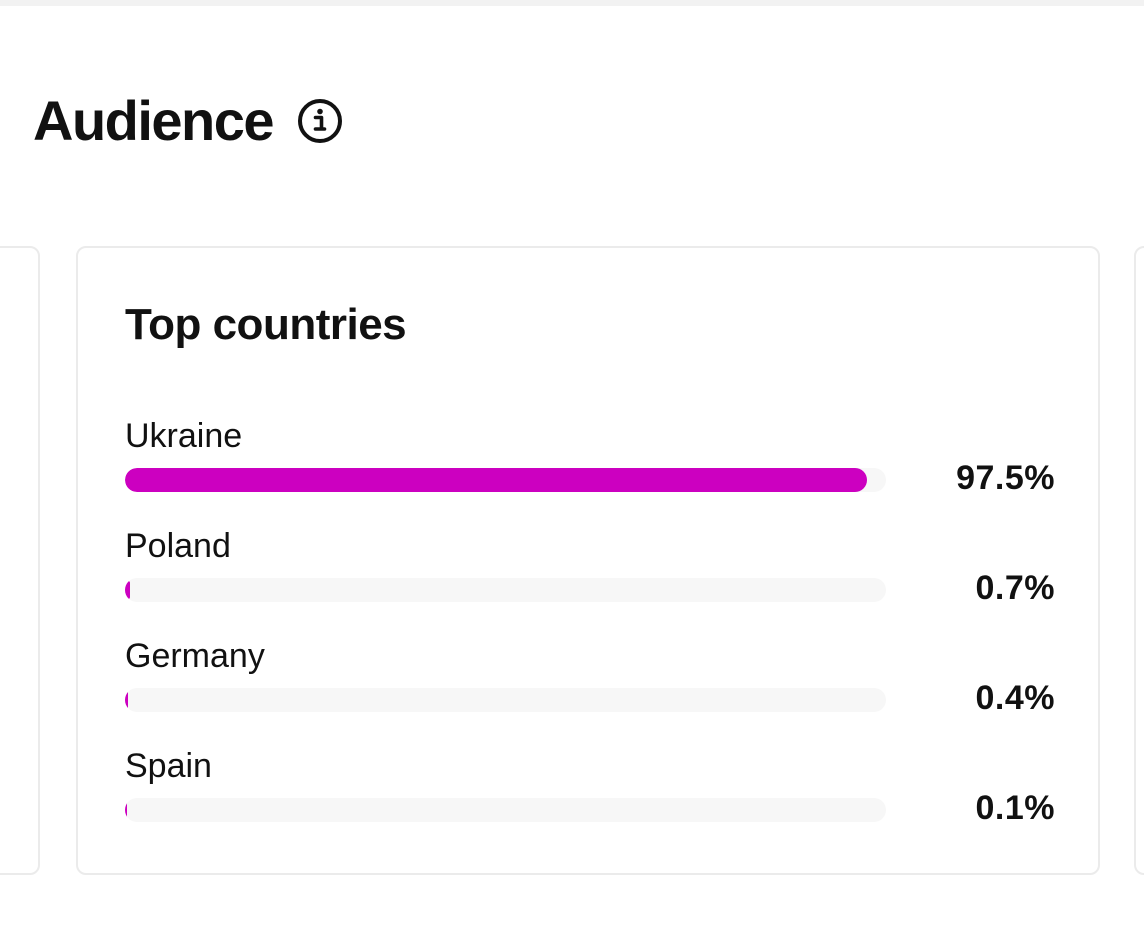 The width and height of the screenshot is (1144, 941). I want to click on country-row: Poland 0.7%, so click(590, 576).